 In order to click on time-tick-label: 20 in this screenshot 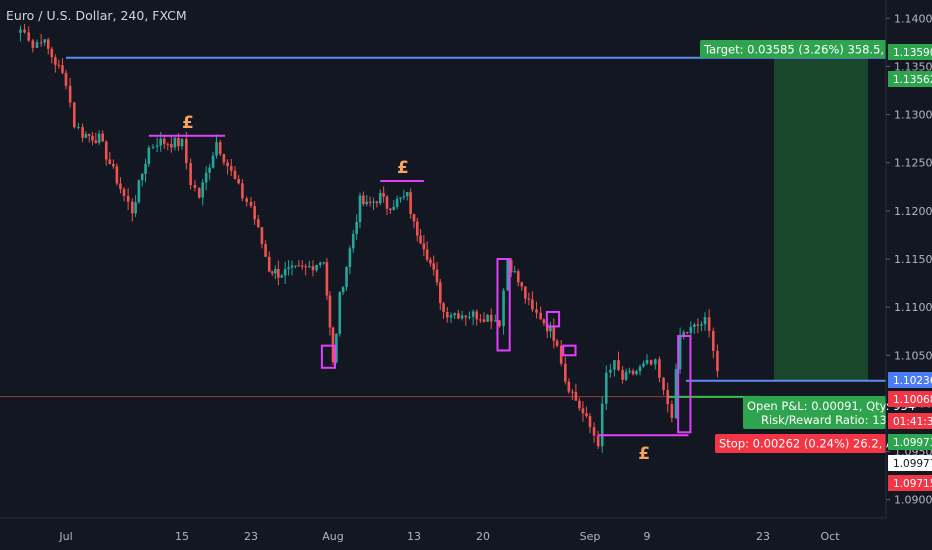, I will do `click(483, 536)`.